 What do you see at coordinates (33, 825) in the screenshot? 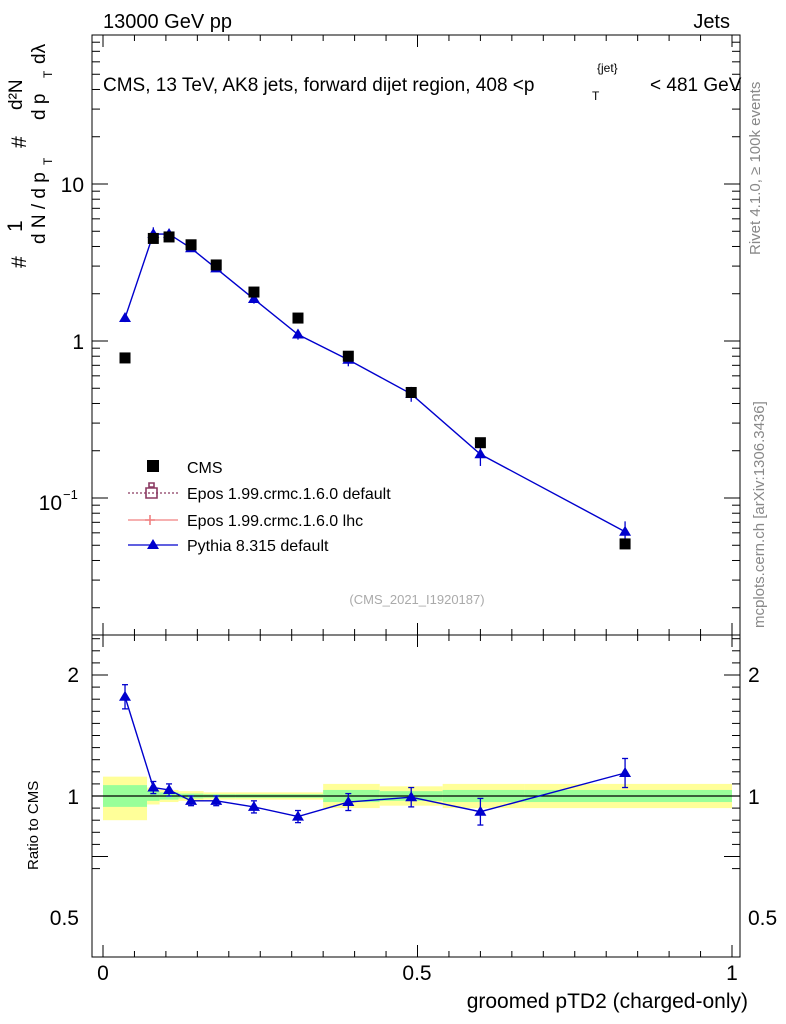
I see `y-axis-label-bottom: Ratio to CMS` at bounding box center [33, 825].